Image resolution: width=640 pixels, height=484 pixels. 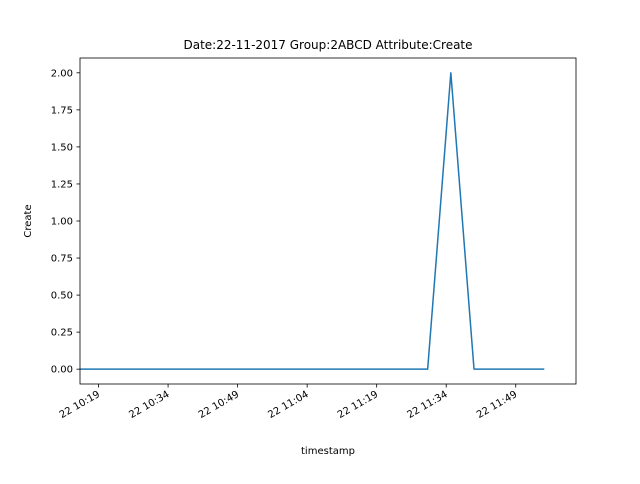 What do you see at coordinates (28, 220) in the screenshot?
I see `y-axis-label: Create` at bounding box center [28, 220].